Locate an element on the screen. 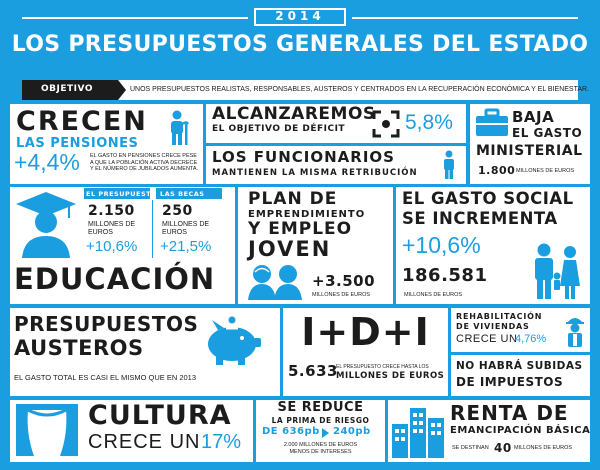  gasto-social-unit: MILLONES DE EUROS is located at coordinates (433, 295).